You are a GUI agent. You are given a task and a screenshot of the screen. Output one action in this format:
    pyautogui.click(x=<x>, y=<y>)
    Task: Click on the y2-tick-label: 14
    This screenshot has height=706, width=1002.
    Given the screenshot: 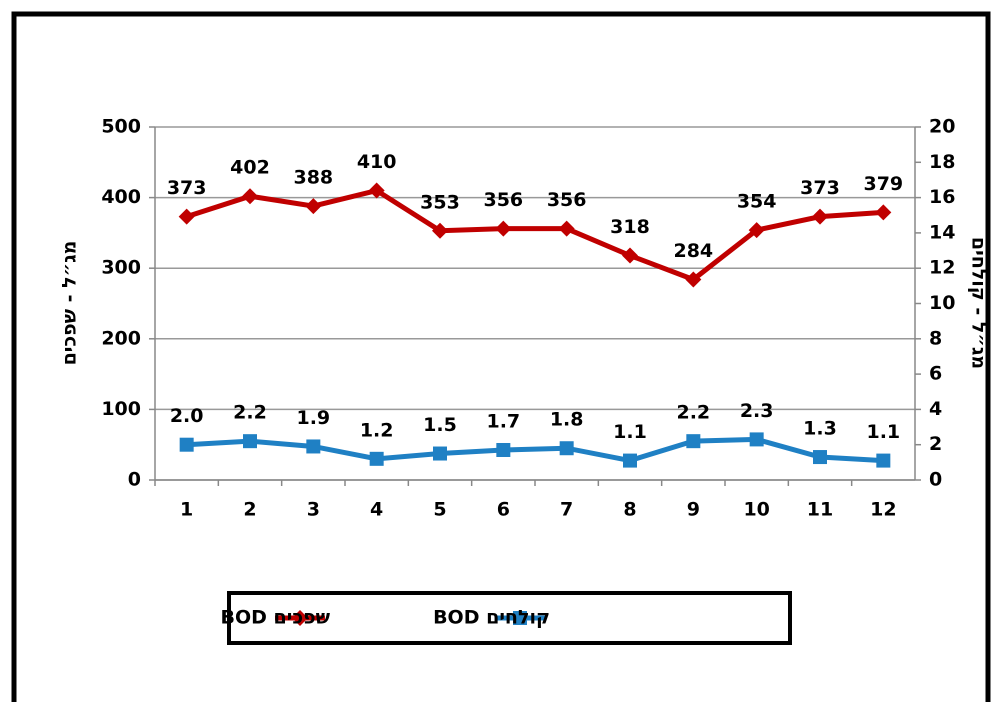 What is the action you would take?
    pyautogui.click(x=942, y=232)
    